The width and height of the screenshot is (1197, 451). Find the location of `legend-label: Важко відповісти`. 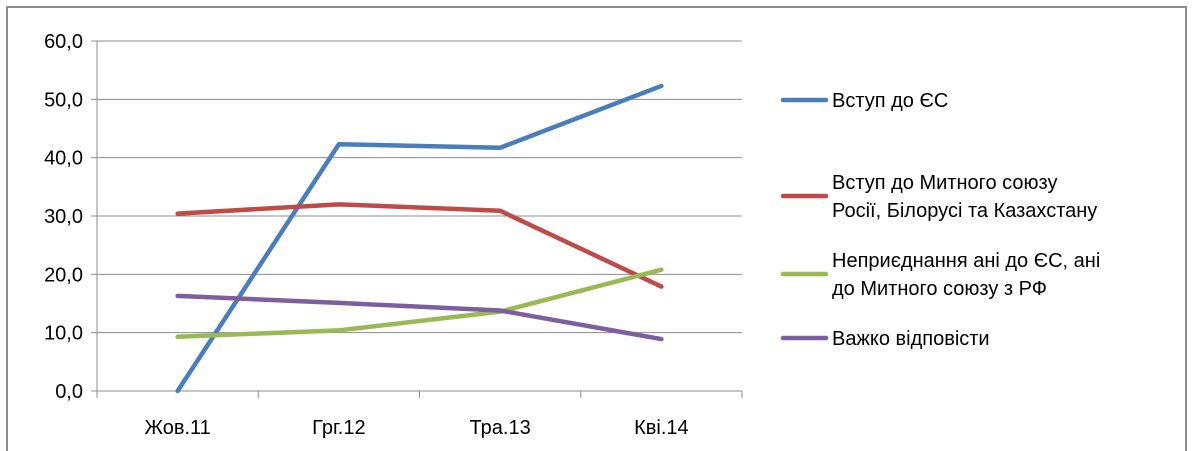

legend-label: Важко відповісти is located at coordinates (911, 339).